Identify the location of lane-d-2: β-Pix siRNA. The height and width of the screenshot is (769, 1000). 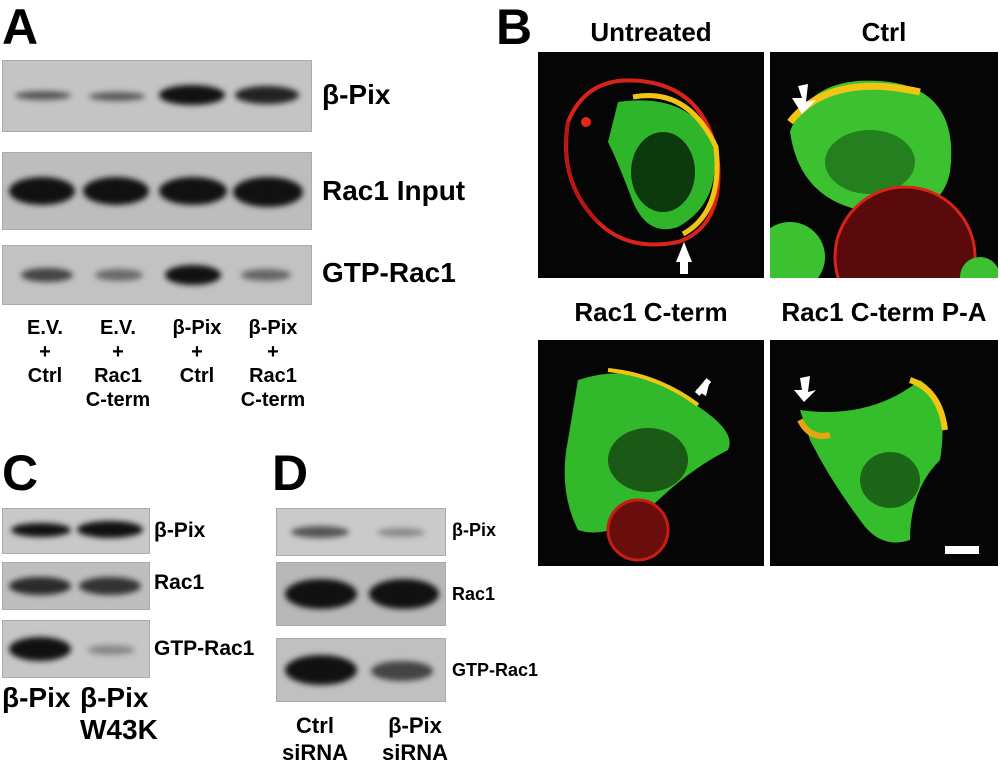
(414, 739).